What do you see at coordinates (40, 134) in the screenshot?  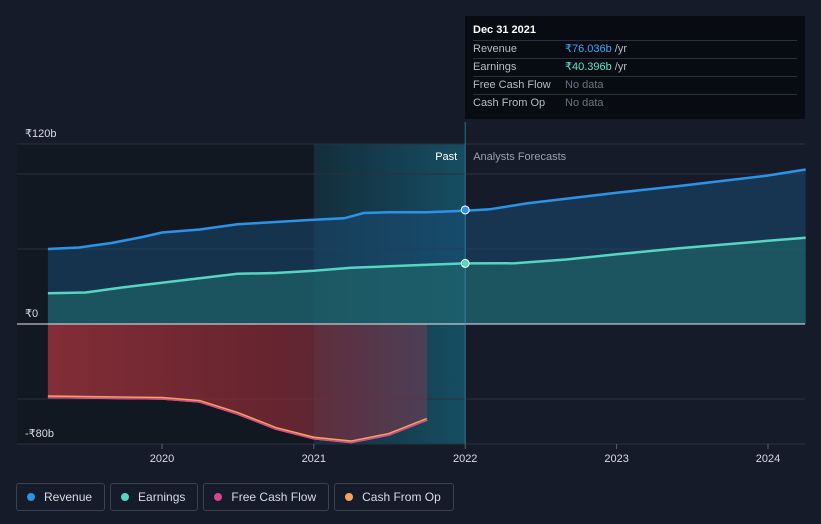 I see `y-tick-label: ₹120b` at bounding box center [40, 134].